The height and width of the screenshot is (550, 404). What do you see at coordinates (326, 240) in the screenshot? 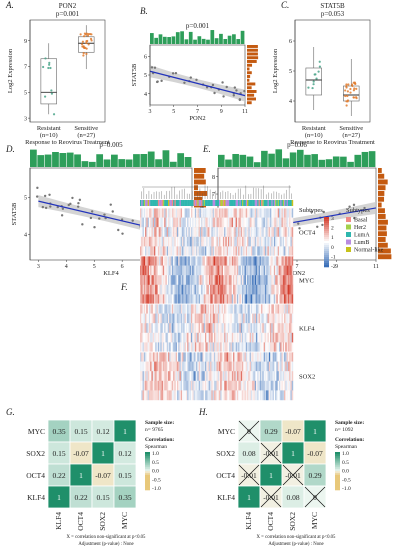
I see `scale-swatch` at bounding box center [326, 240].